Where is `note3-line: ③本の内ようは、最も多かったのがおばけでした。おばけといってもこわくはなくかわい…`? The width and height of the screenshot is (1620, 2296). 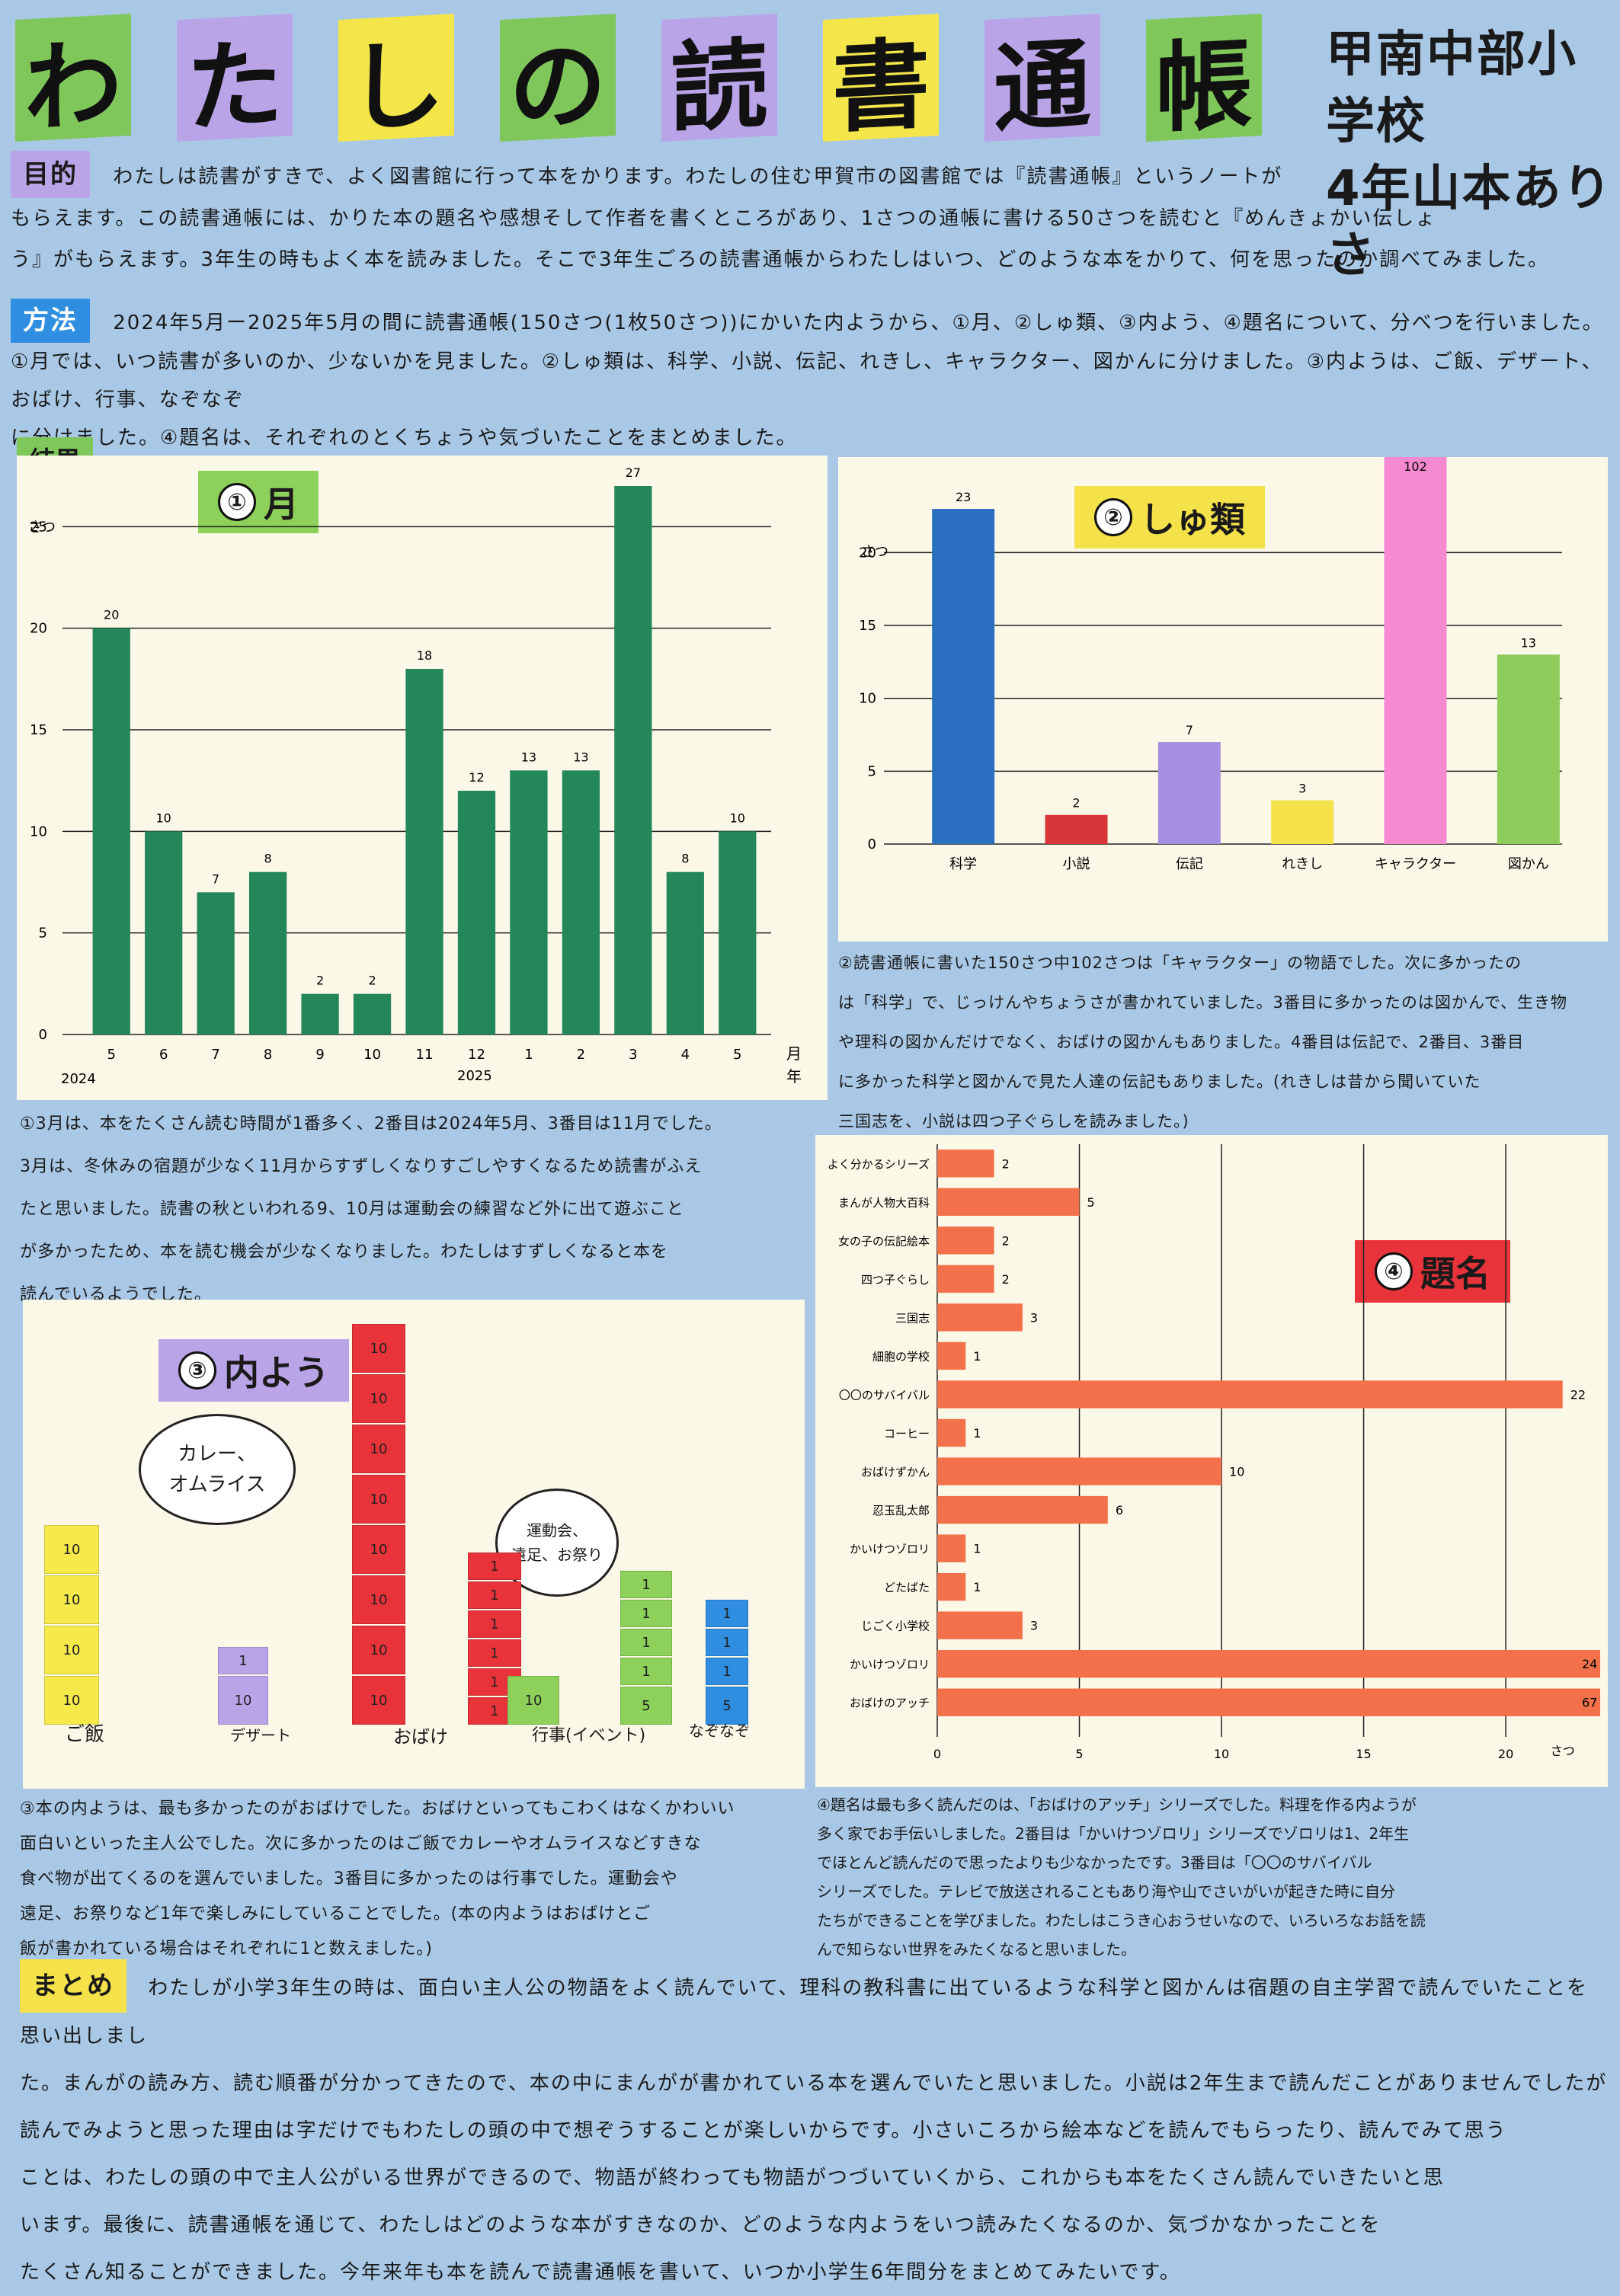 note3-line: ③本の内ようは、最も多かったのがおばけでした。おばけといってもこわくはなくかわい… is located at coordinates (377, 1809).